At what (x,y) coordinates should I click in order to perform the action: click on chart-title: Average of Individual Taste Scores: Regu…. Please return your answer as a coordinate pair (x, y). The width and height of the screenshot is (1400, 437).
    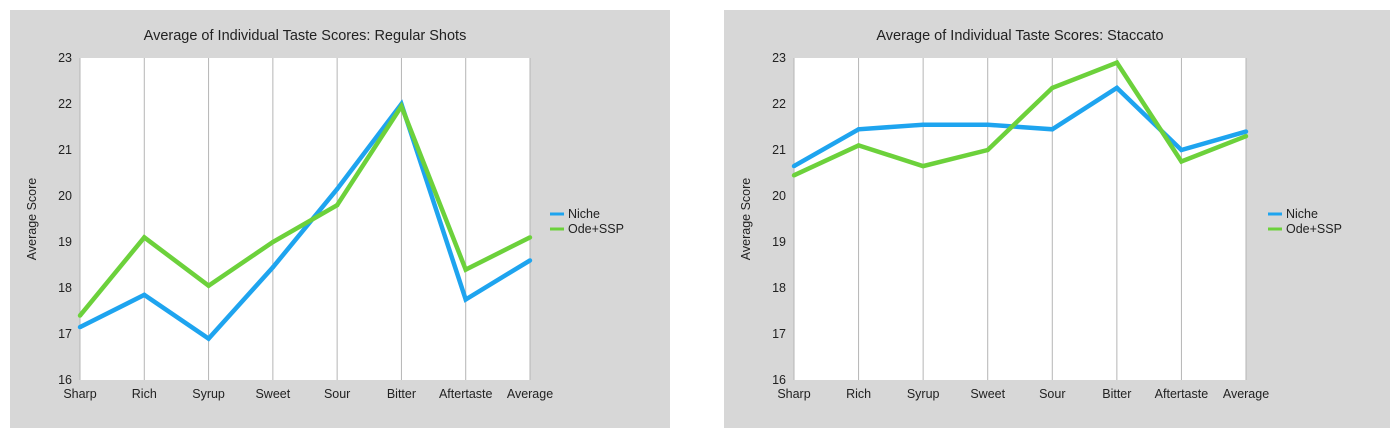
    Looking at the image, I should click on (305, 36).